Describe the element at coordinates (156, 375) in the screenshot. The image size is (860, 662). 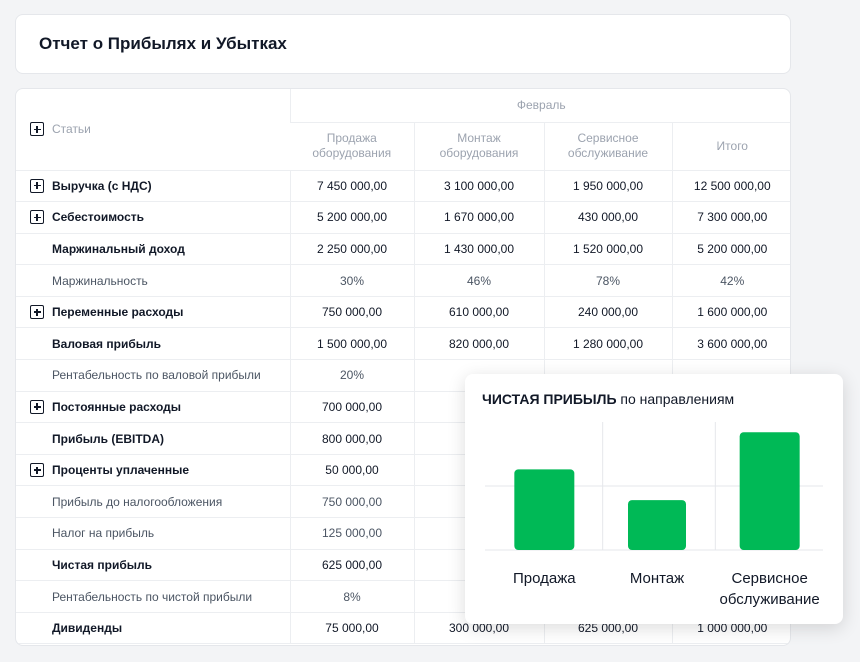
I see `row-label: Рентабельность по валовой прибыли` at that location.